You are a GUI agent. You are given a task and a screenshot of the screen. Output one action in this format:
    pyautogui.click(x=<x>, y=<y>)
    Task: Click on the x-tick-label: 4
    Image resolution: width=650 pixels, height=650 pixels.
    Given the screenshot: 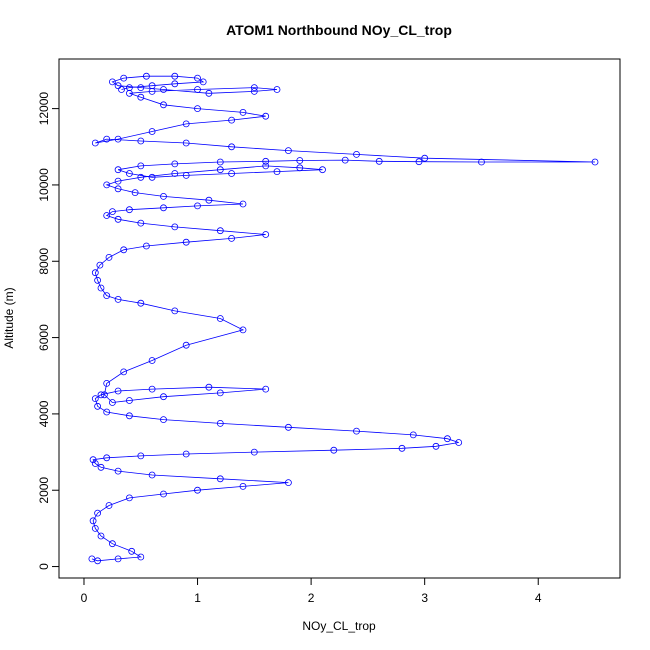 What is the action you would take?
    pyautogui.click(x=538, y=598)
    